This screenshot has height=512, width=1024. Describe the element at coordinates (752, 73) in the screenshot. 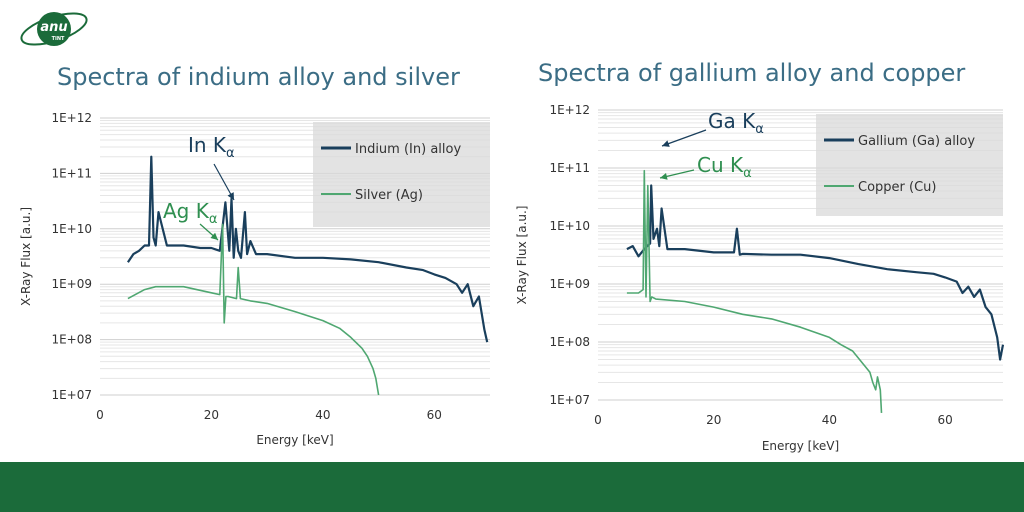

I see `chart-title-gallium: Spectra of gallium alloy and copper` at that location.